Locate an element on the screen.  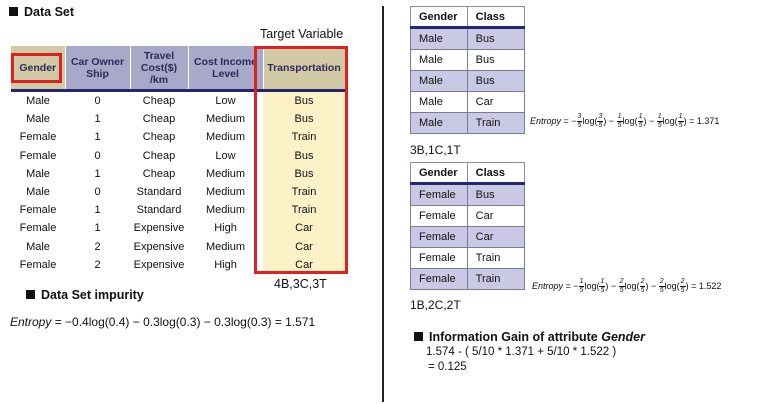
table-row: Male 0 Cheap Low Bus is located at coordinates (178, 100).